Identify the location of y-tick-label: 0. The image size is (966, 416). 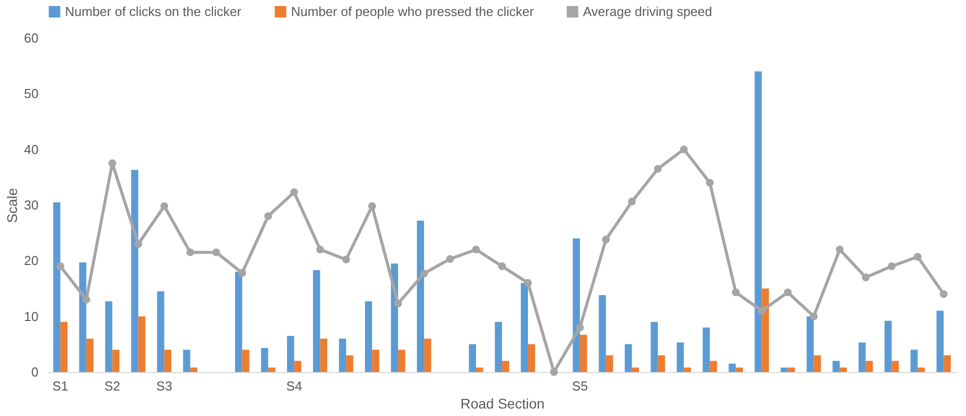
(34, 372).